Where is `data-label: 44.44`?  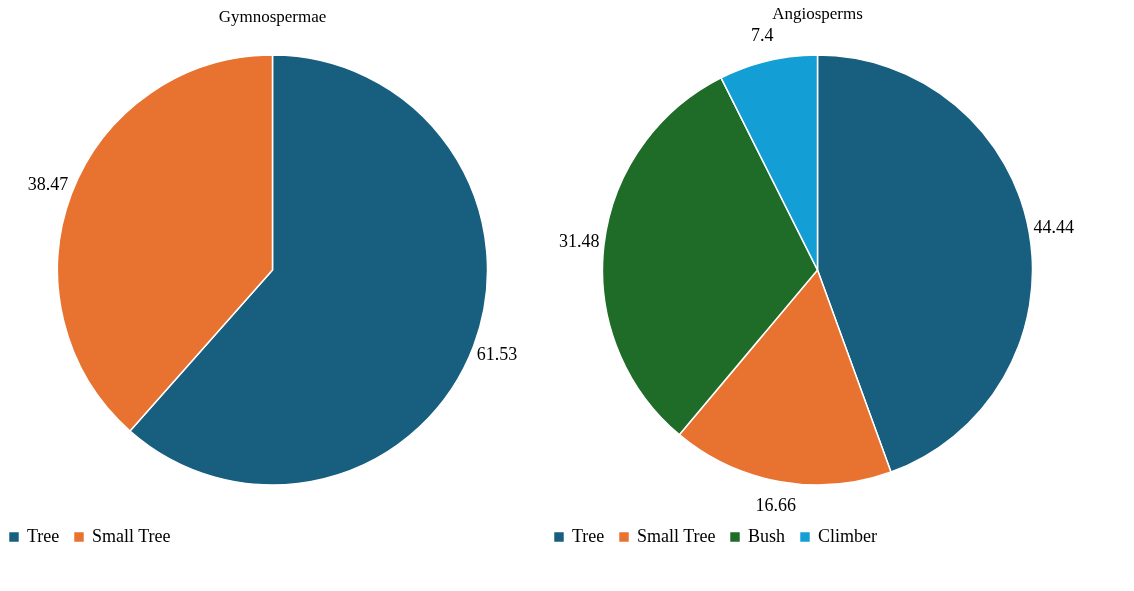
data-label: 44.44 is located at coordinates (1054, 227).